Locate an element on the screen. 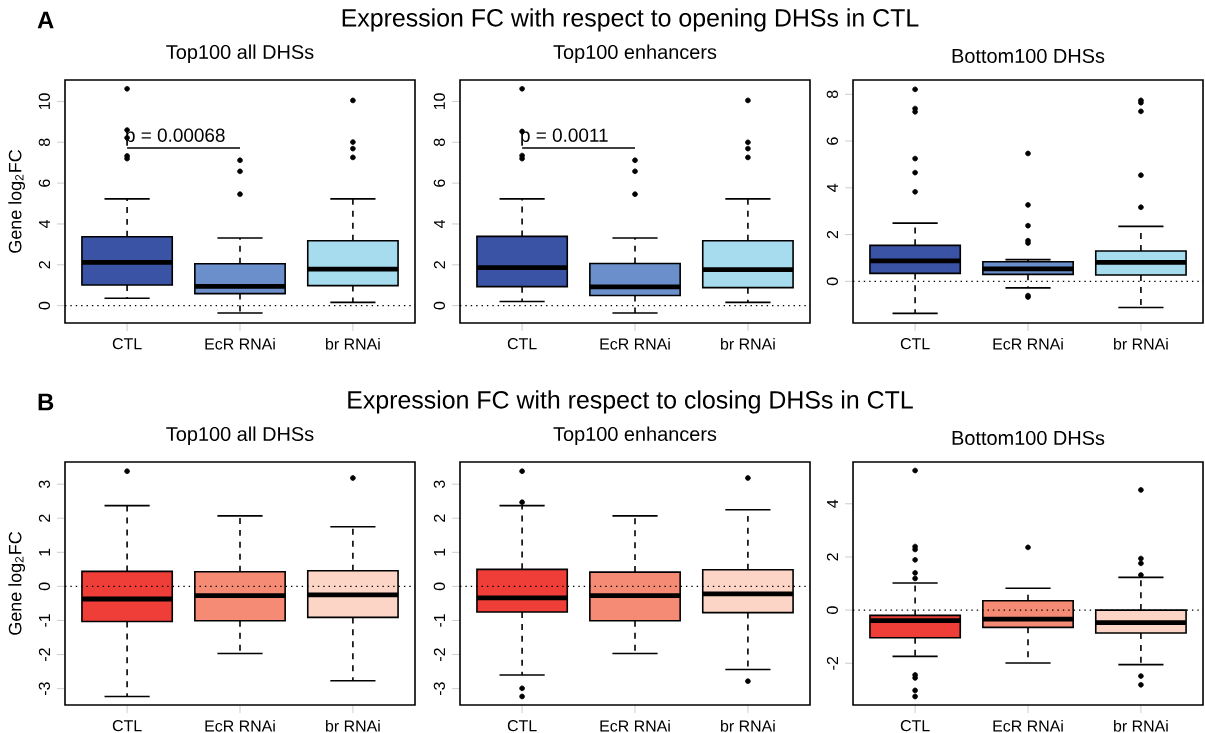 Image resolution: width=1205 pixels, height=733 pixels. text: B is located at coordinates (46, 402).